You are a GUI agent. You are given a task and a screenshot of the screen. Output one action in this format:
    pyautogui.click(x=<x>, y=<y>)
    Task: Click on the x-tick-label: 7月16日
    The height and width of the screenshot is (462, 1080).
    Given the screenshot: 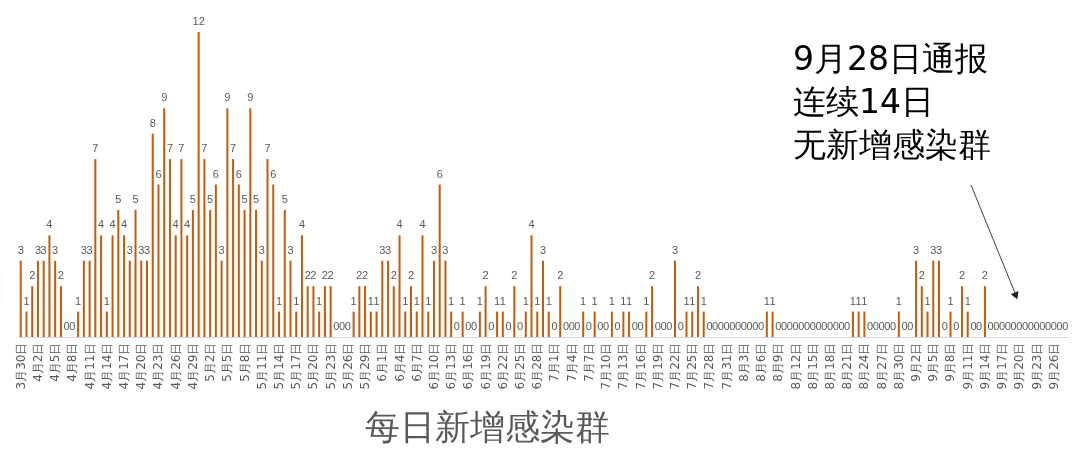 What is the action you would take?
    pyautogui.click(x=640, y=366)
    